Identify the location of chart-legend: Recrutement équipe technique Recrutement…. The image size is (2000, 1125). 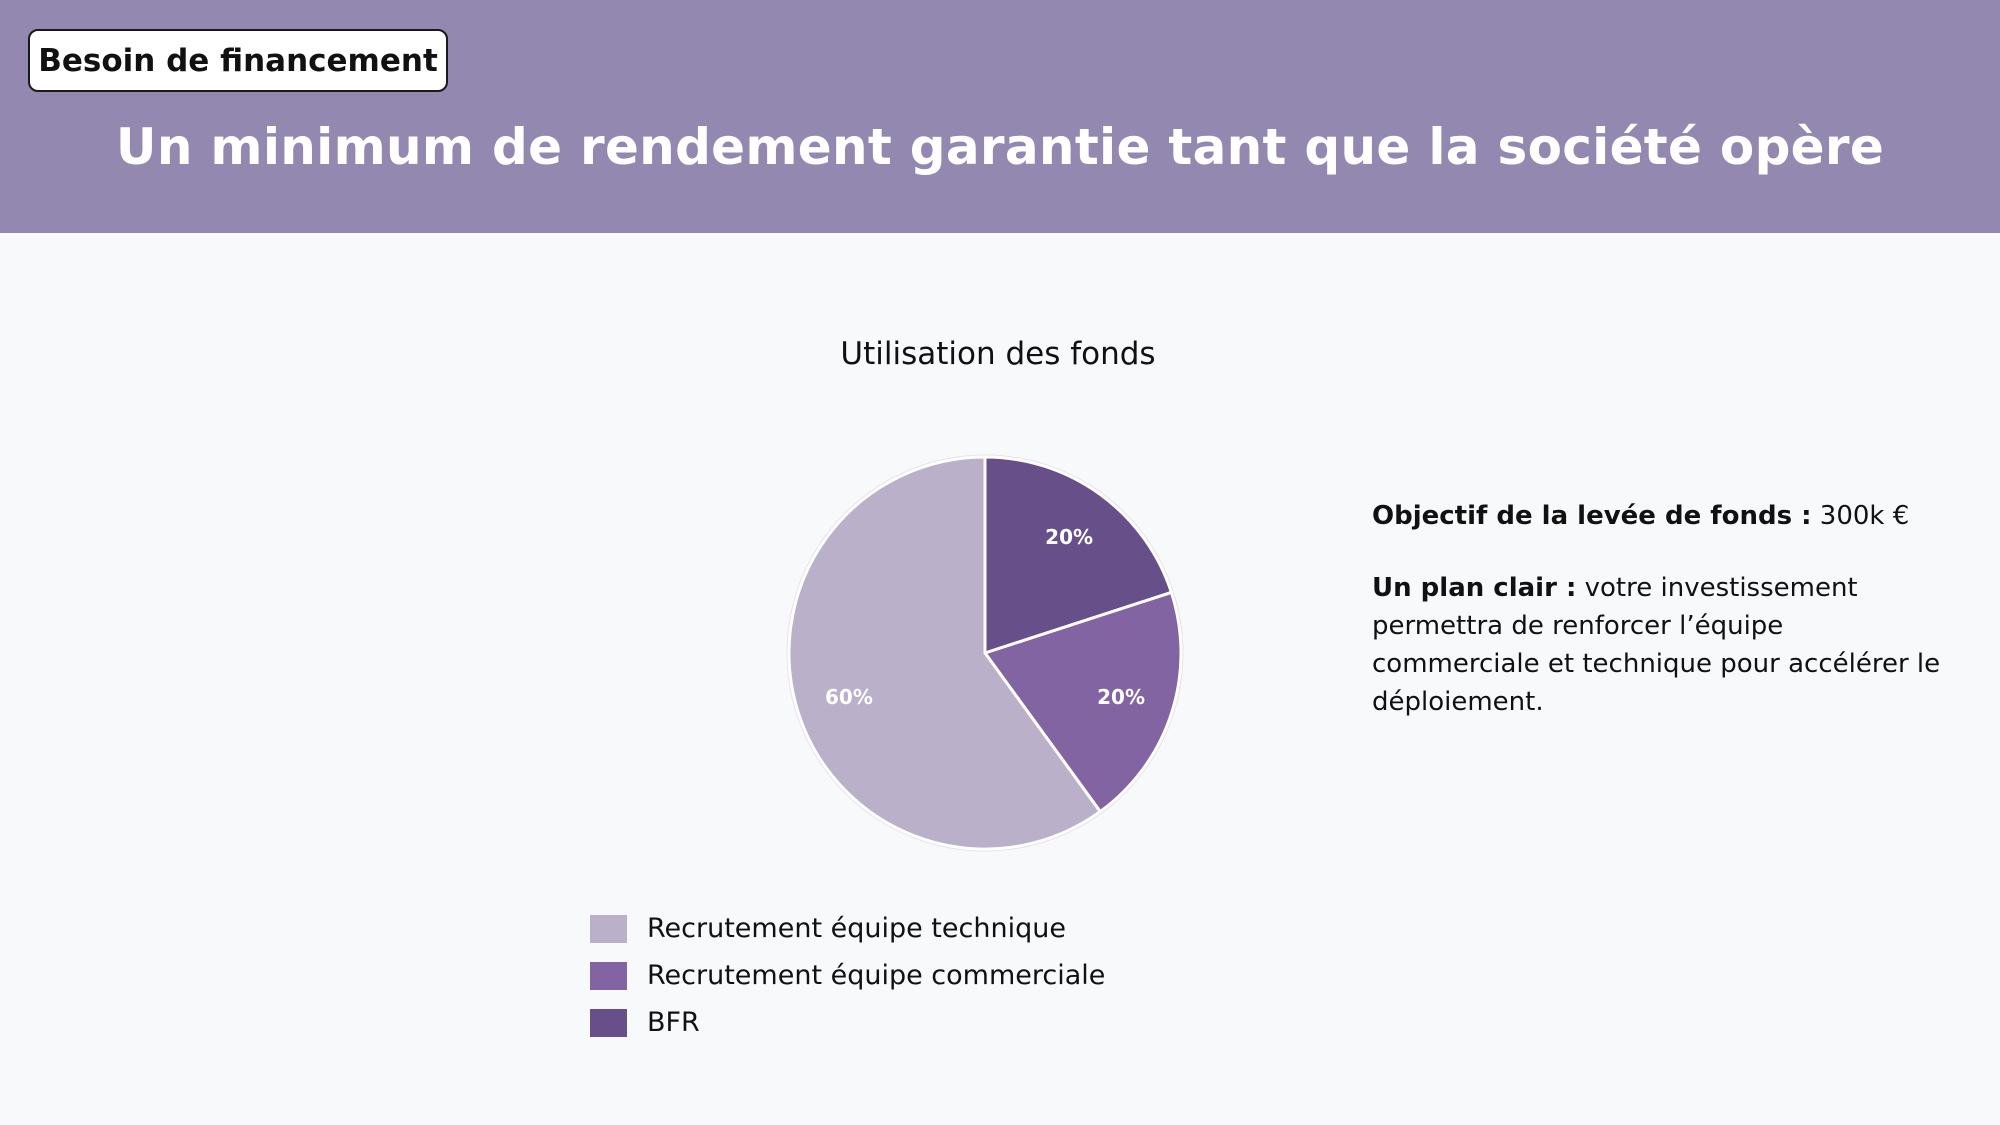
(847, 975).